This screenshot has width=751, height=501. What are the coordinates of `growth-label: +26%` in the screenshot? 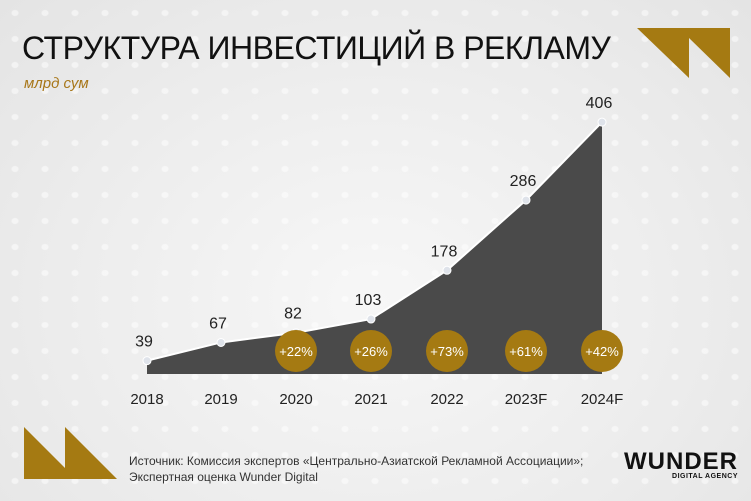 It's located at (371, 351).